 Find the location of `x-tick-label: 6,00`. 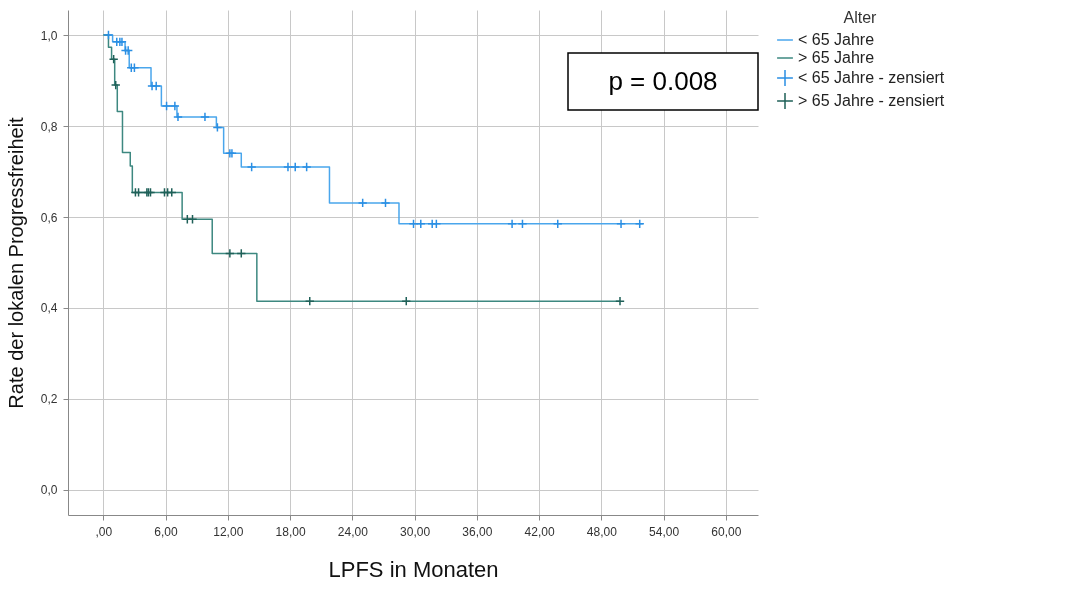

x-tick-label: 6,00 is located at coordinates (166, 531).